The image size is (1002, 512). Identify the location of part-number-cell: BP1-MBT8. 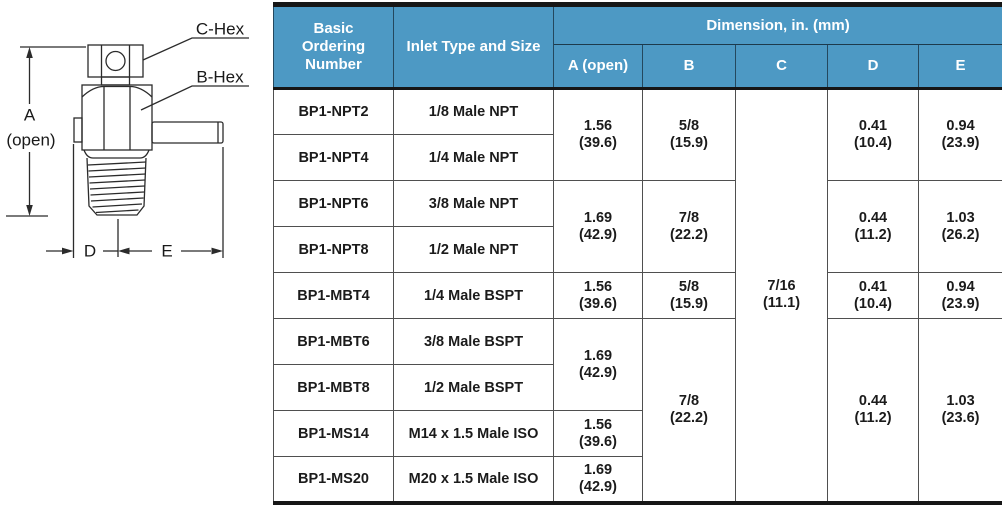
(333, 387).